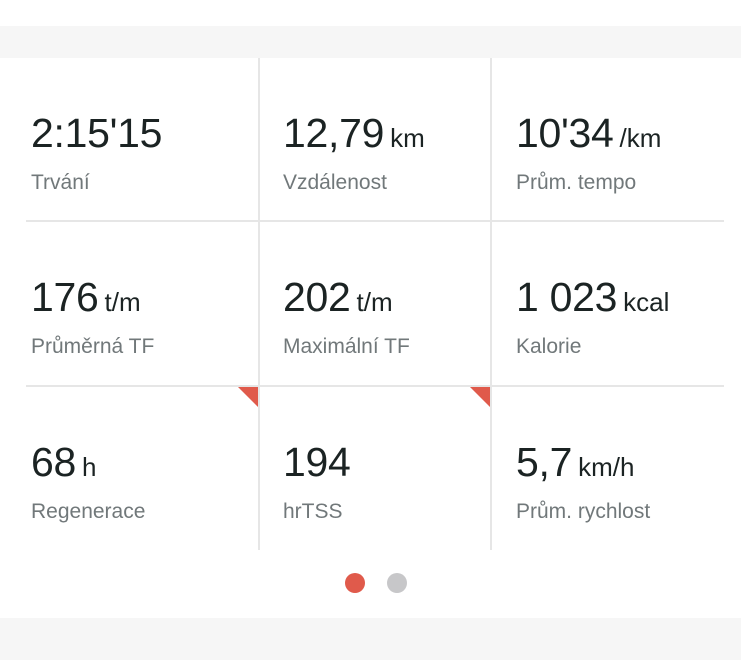  Describe the element at coordinates (589, 133) in the screenshot. I see `metric-value: 10'34/km` at that location.